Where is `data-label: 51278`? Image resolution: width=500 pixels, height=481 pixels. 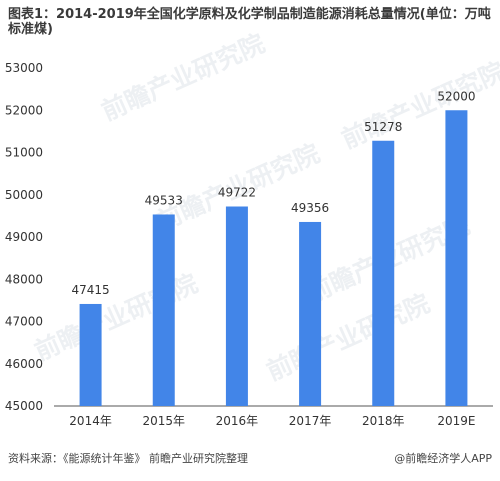 data-label: 51278 is located at coordinates (383, 127).